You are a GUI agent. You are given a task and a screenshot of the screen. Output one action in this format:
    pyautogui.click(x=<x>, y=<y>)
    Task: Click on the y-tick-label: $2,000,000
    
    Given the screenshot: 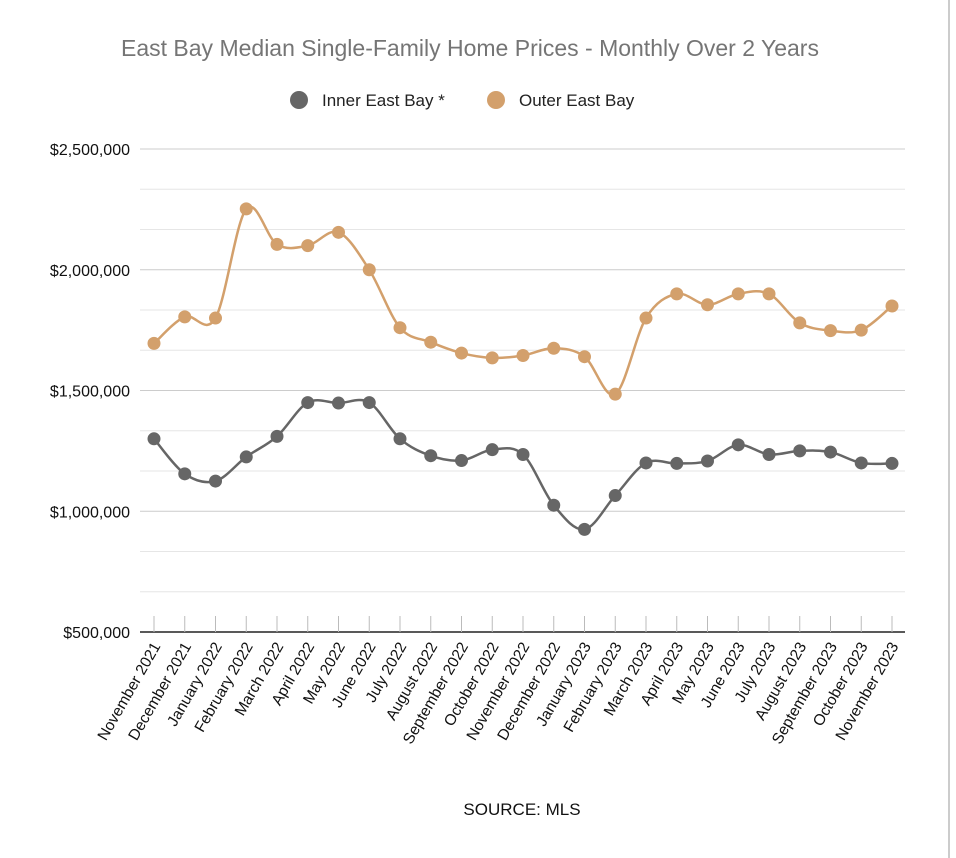 What is the action you would take?
    pyautogui.click(x=90, y=271)
    